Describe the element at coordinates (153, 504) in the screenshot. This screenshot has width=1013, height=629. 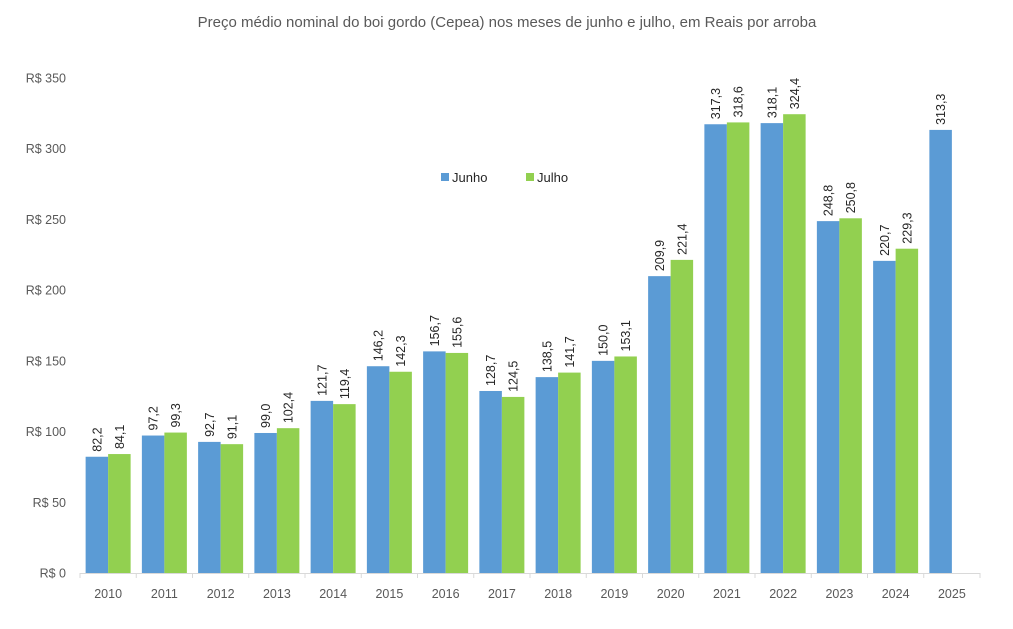
I see `bar-junho-2011` at that location.